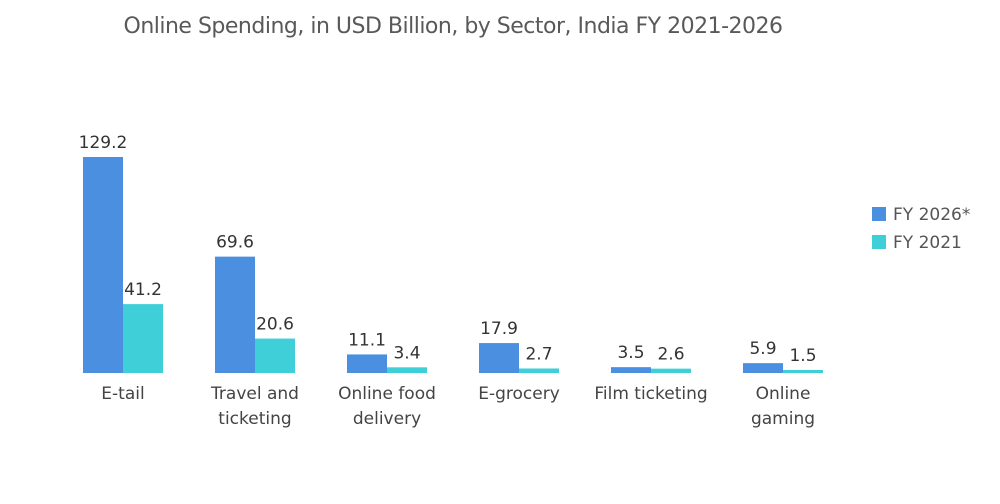  What do you see at coordinates (650, 394) in the screenshot?
I see `category-label: Film ticketing` at bounding box center [650, 394].